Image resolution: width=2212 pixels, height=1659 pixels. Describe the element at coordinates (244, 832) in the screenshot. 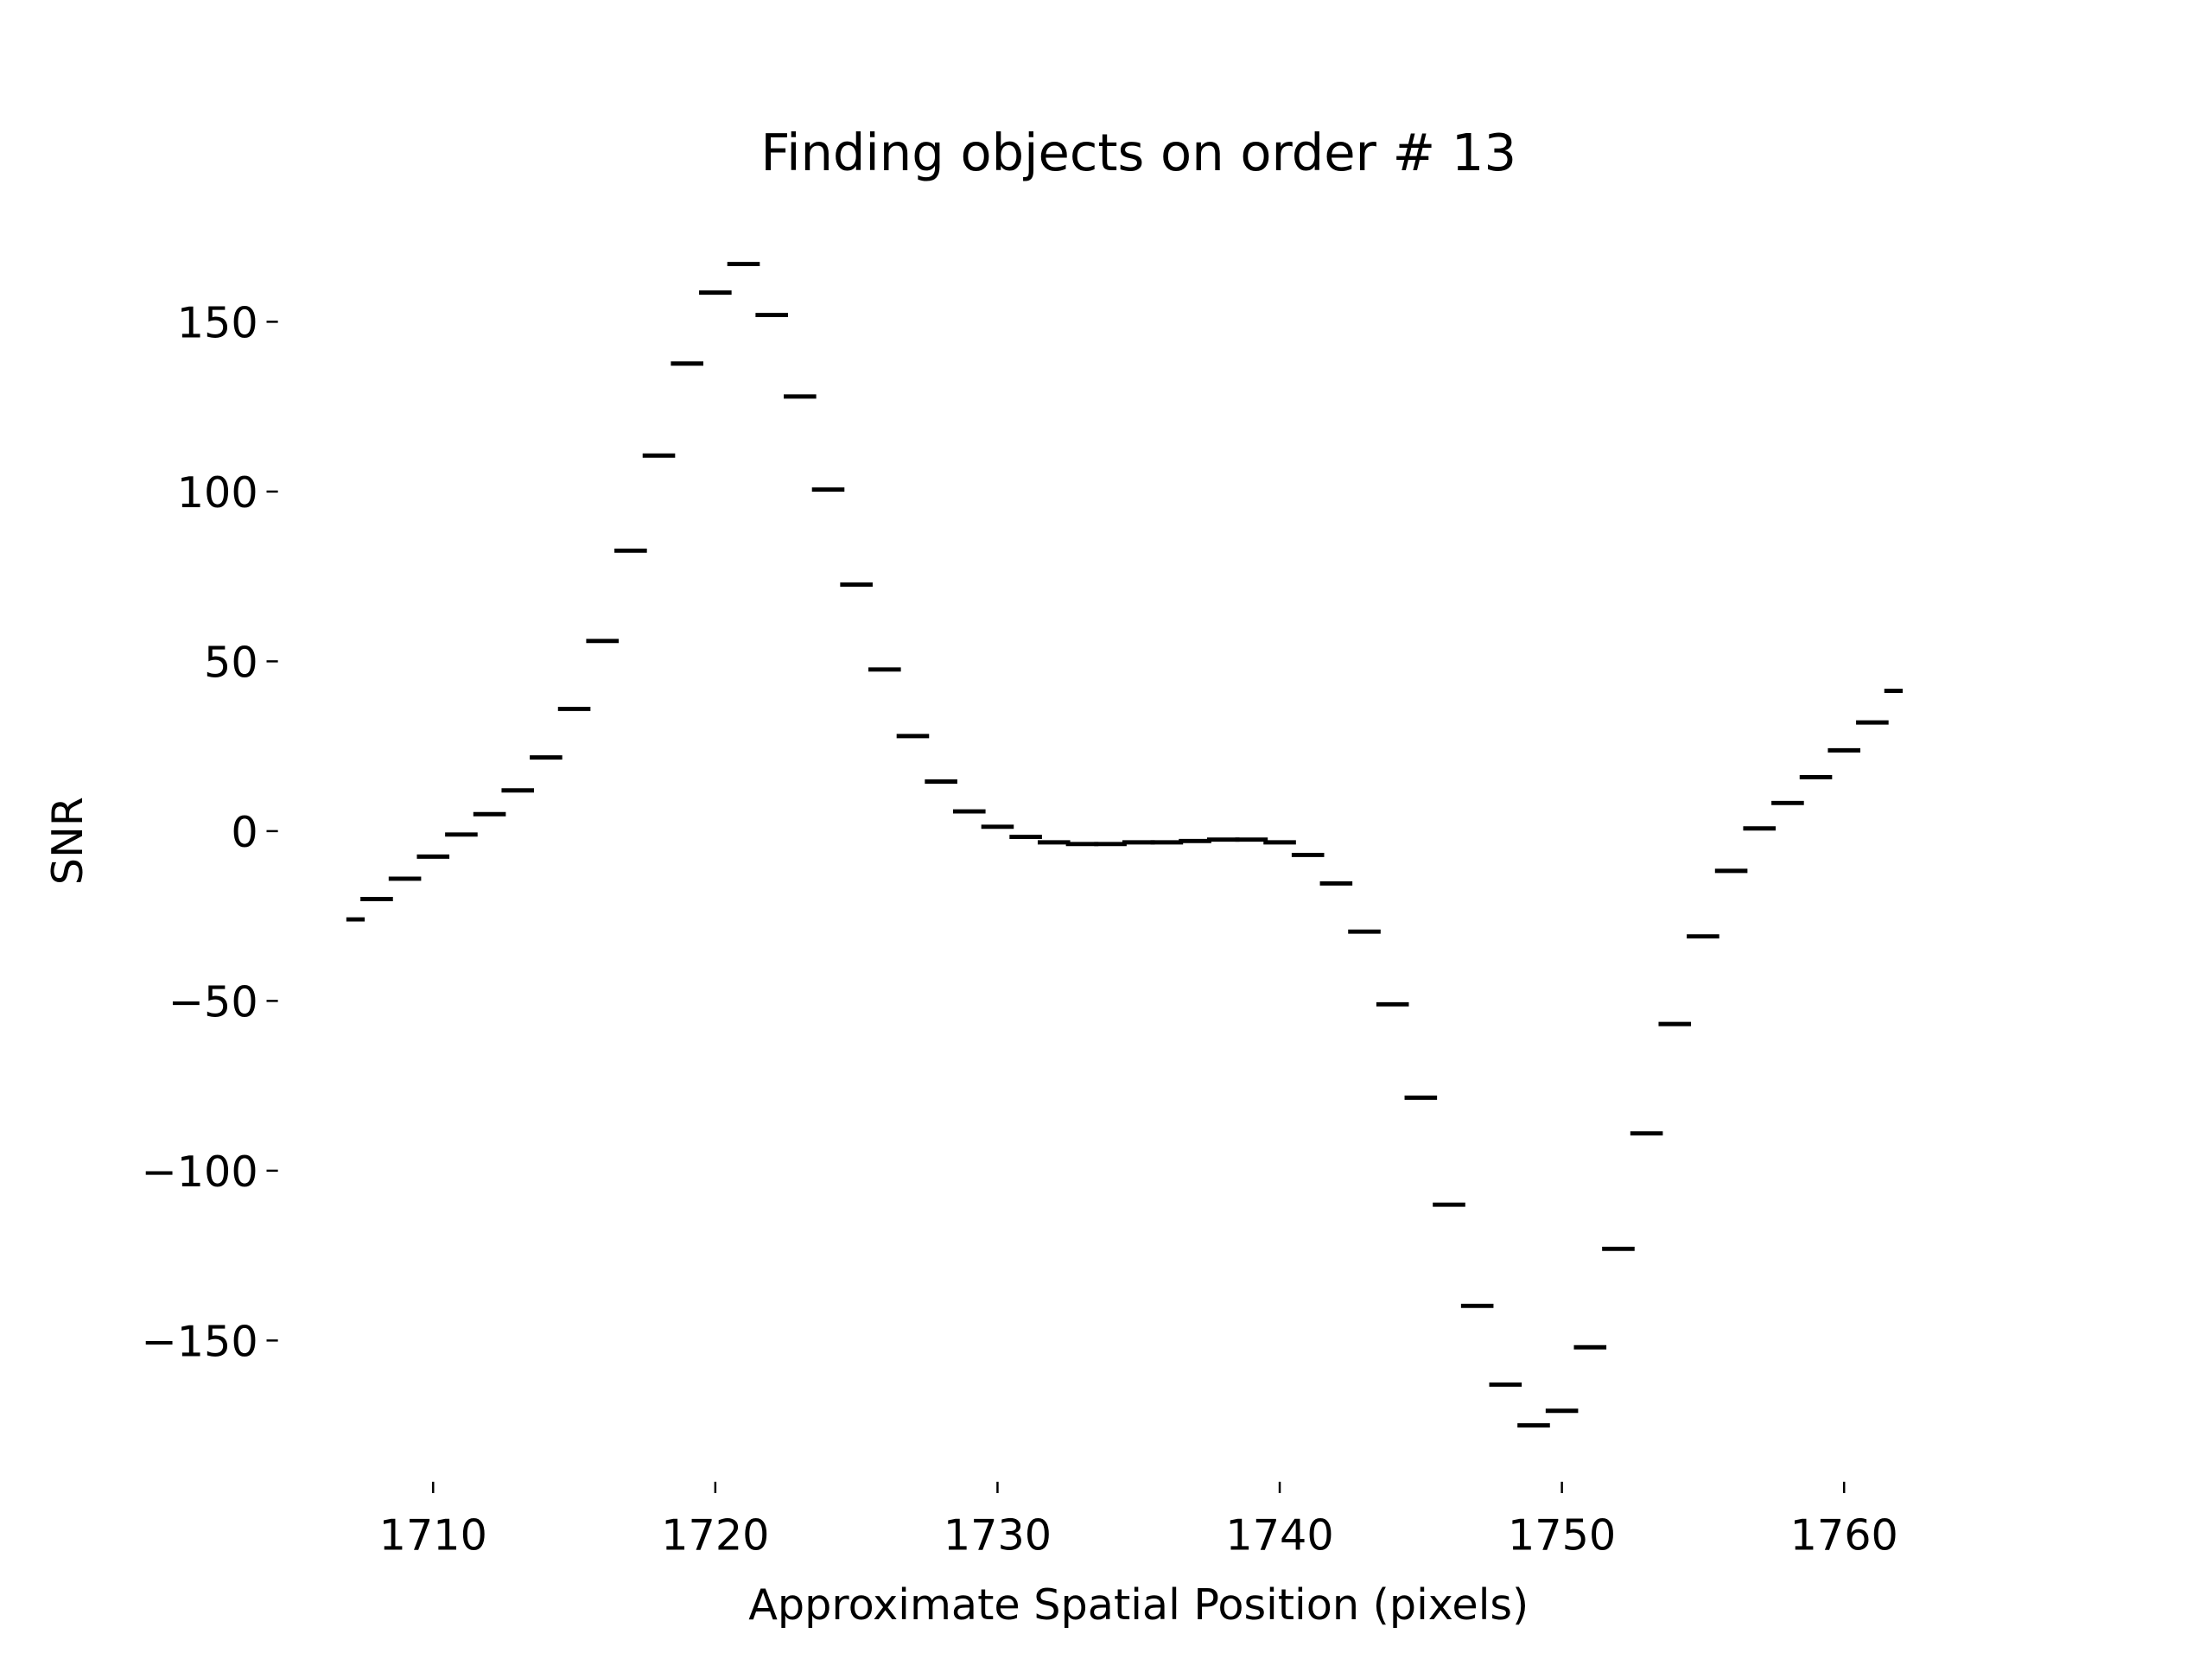

I see `y-tick-label: 0` at that location.